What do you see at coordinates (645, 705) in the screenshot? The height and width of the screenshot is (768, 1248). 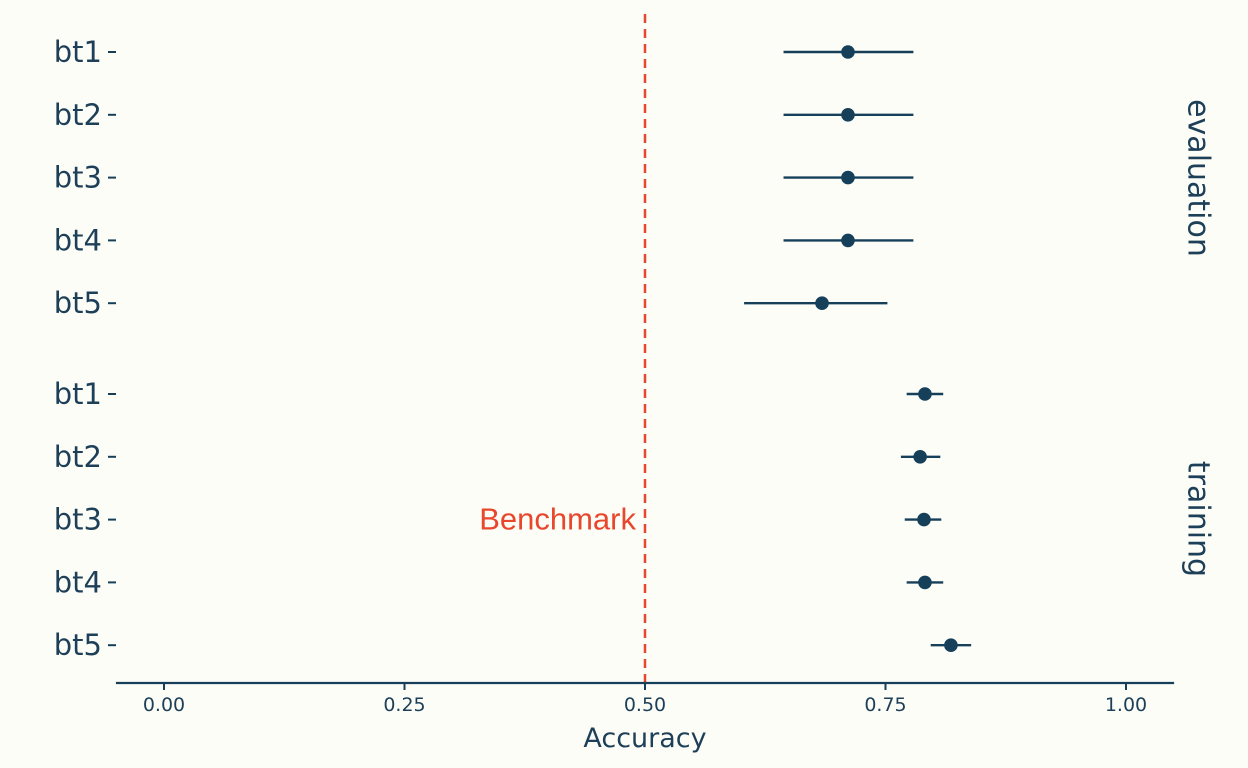 I see `x-tick-label: 0.50` at bounding box center [645, 705].